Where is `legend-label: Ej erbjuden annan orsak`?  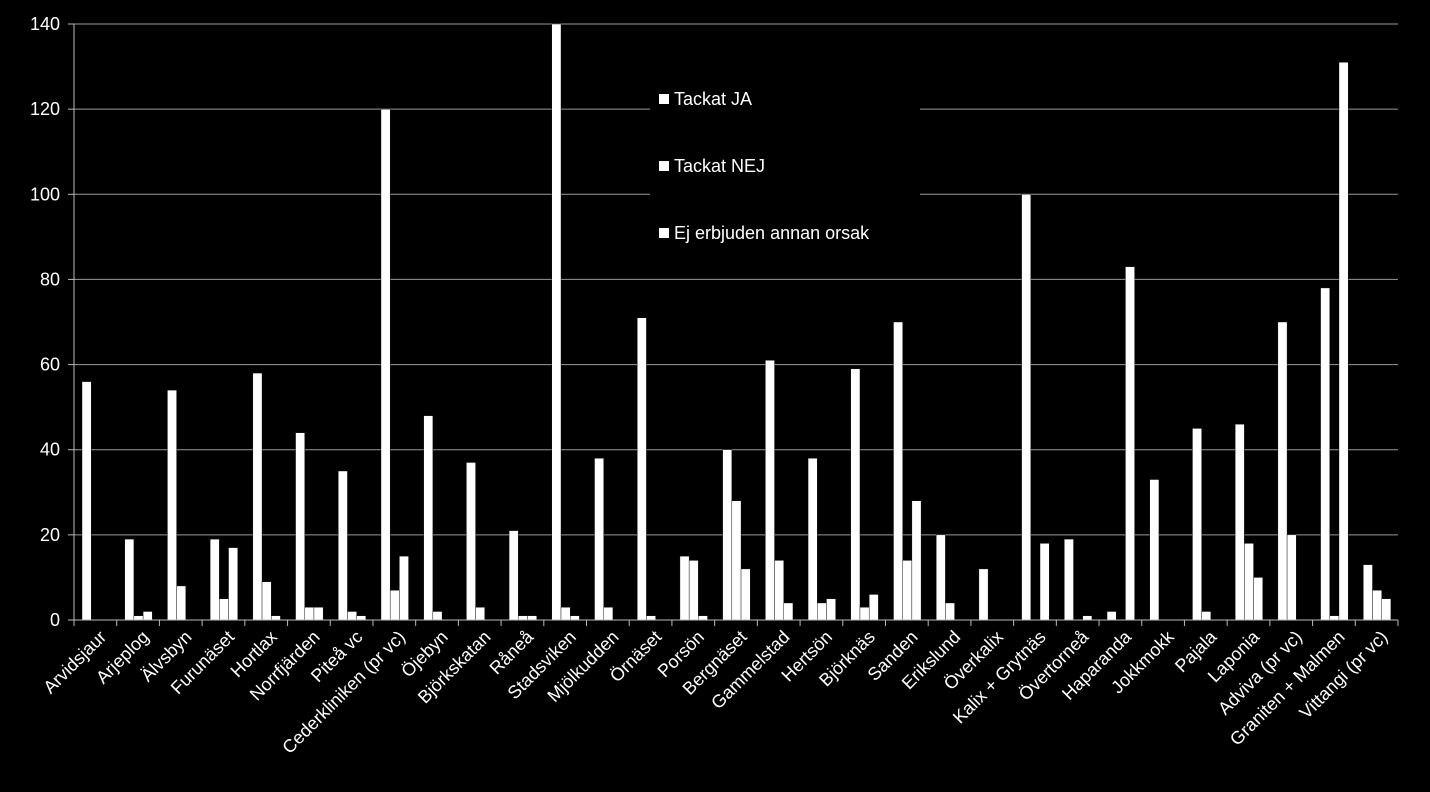
legend-label: Ej erbjuden annan orsak is located at coordinates (772, 233).